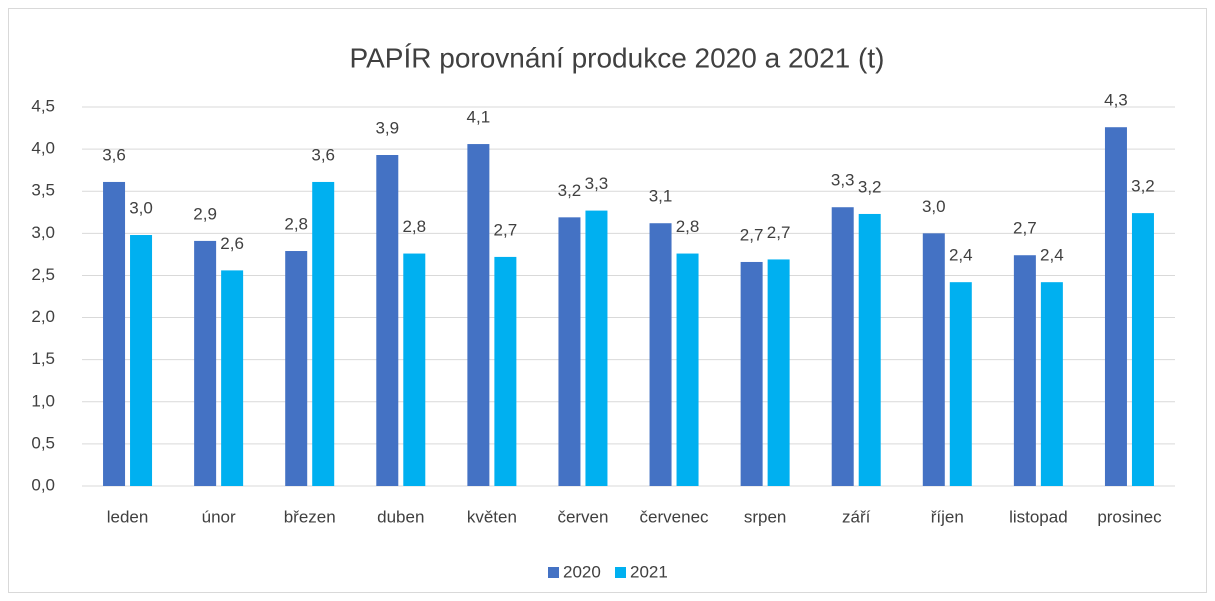 This screenshot has width=1215, height=601. I want to click on x-tick-label: červenec, so click(674, 516).